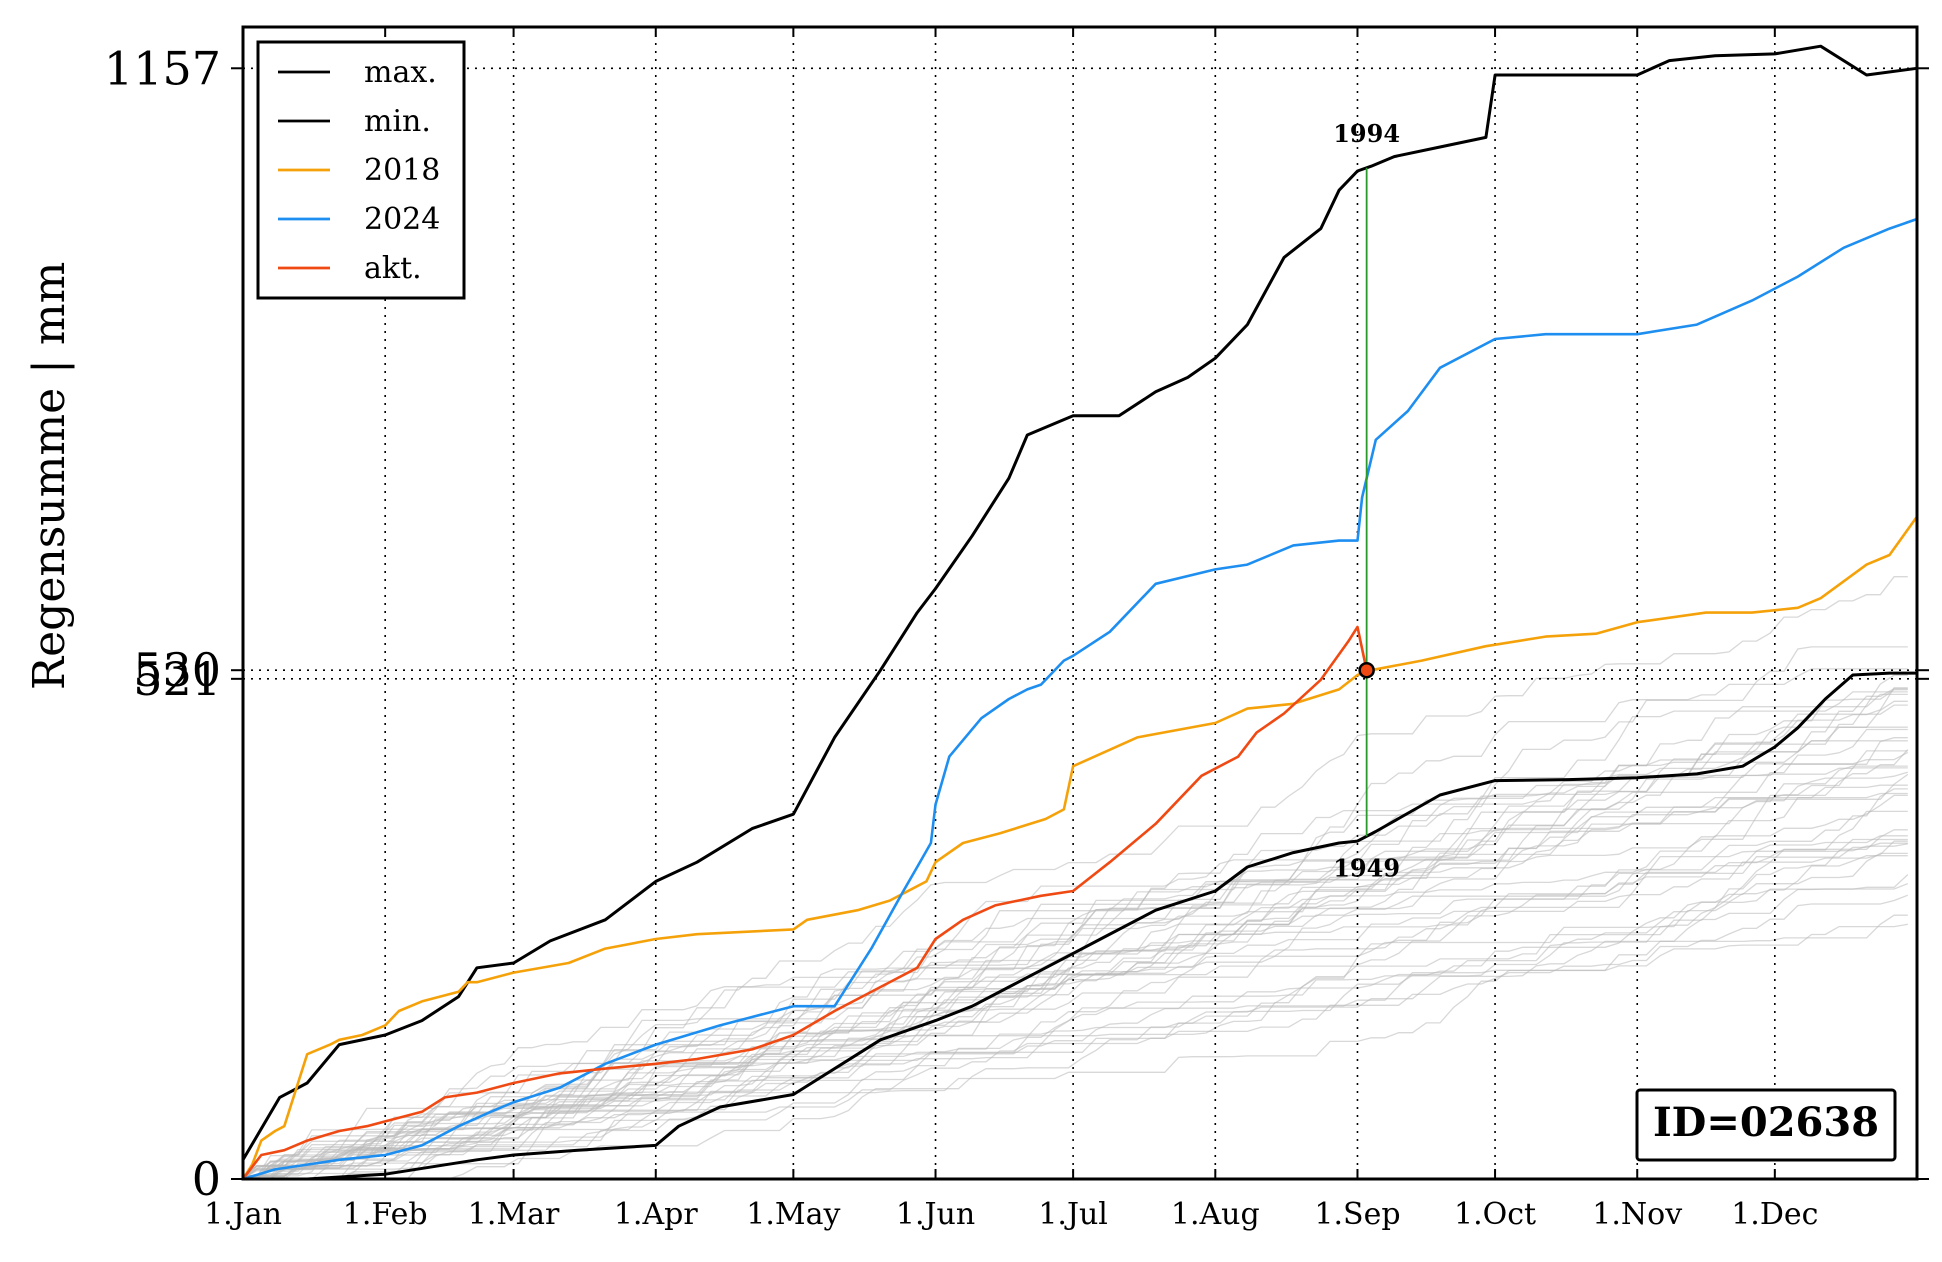  Describe the element at coordinates (935, 1214) in the screenshot. I see `x-tick-label: 1.Jun` at that location.